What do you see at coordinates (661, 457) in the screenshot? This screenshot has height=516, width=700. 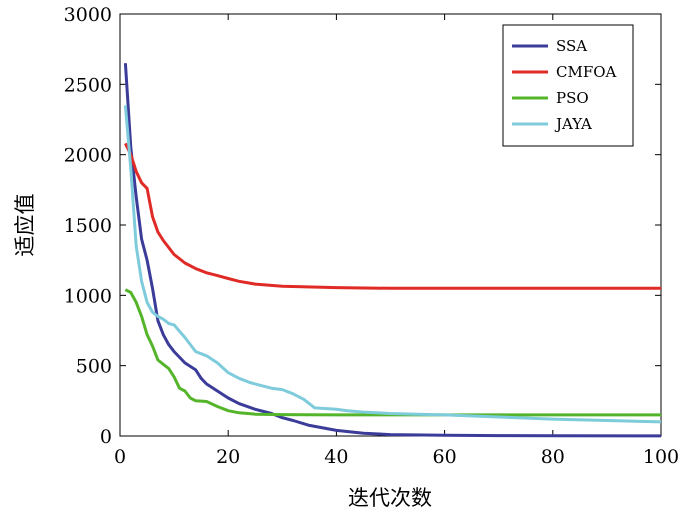 I see `x-tick-label: 100` at bounding box center [661, 457].